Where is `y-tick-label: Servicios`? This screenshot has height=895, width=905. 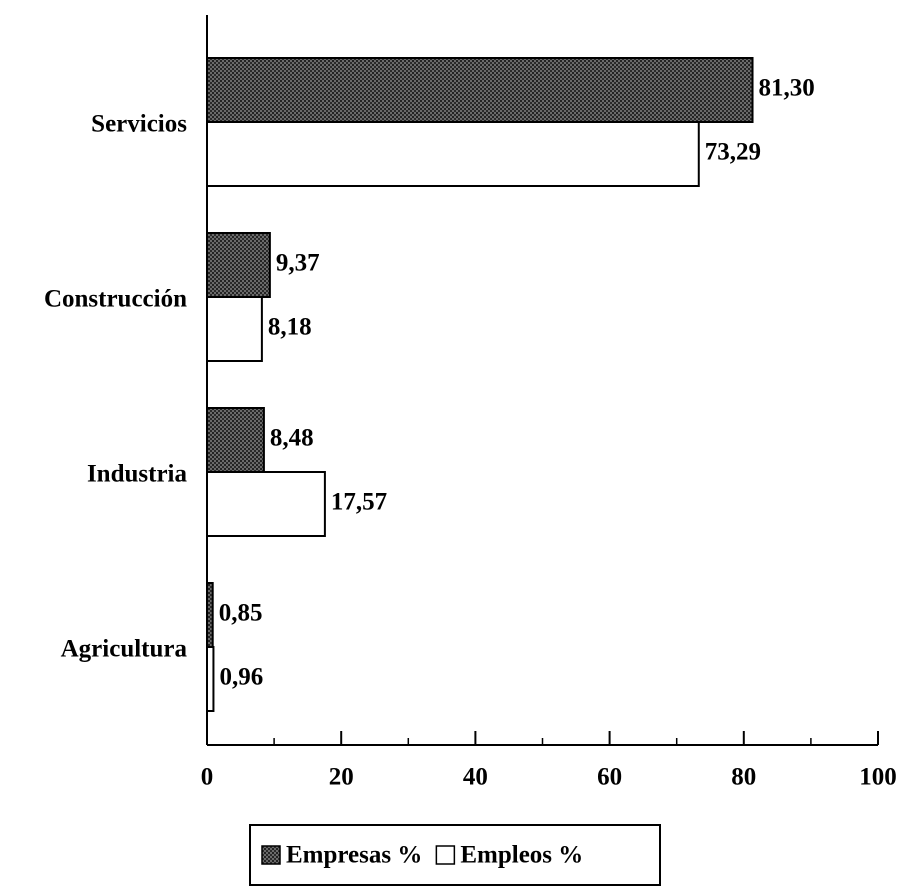 y-tick-label: Servicios is located at coordinates (139, 124).